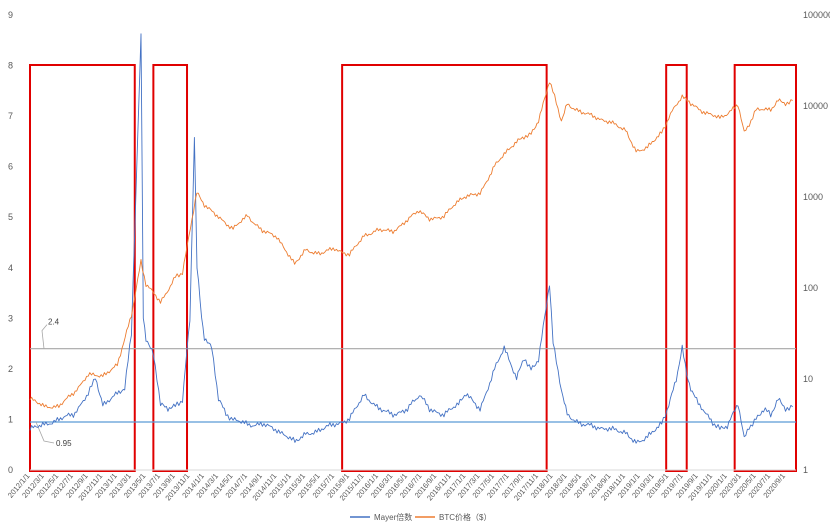  Describe the element at coordinates (465, 517) in the screenshot. I see `legend-label-btc: BTC价格（$）` at that location.